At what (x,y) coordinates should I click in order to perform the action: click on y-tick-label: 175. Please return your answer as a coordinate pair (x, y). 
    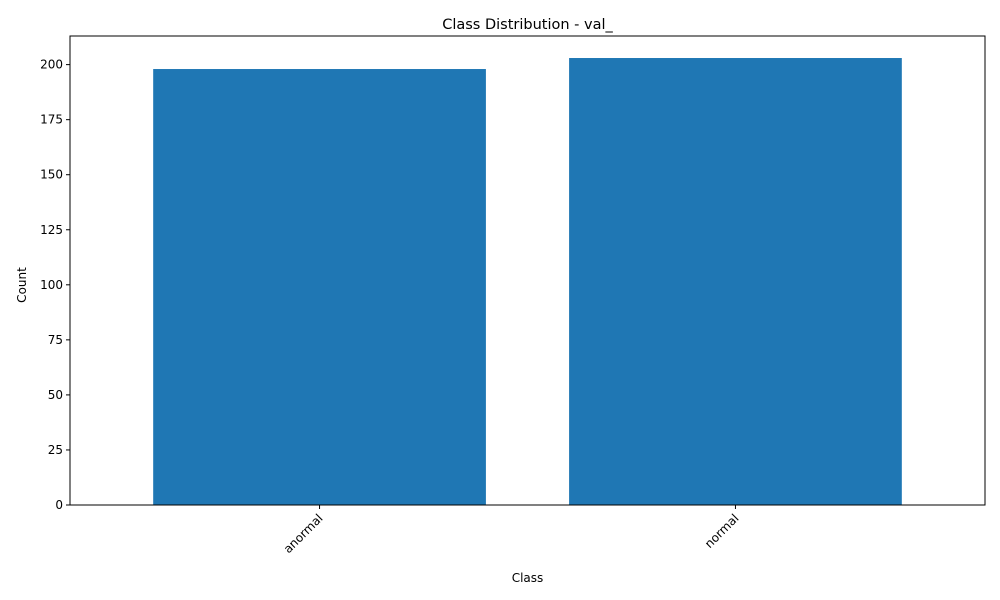
    Looking at the image, I should click on (51, 120).